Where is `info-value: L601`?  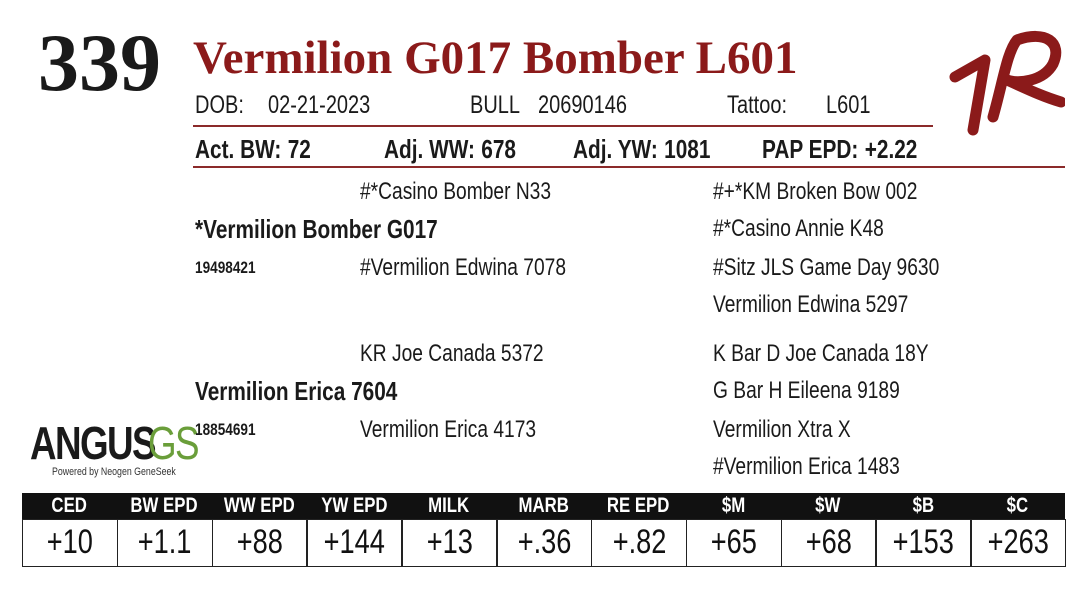 info-value: L601 is located at coordinates (848, 105).